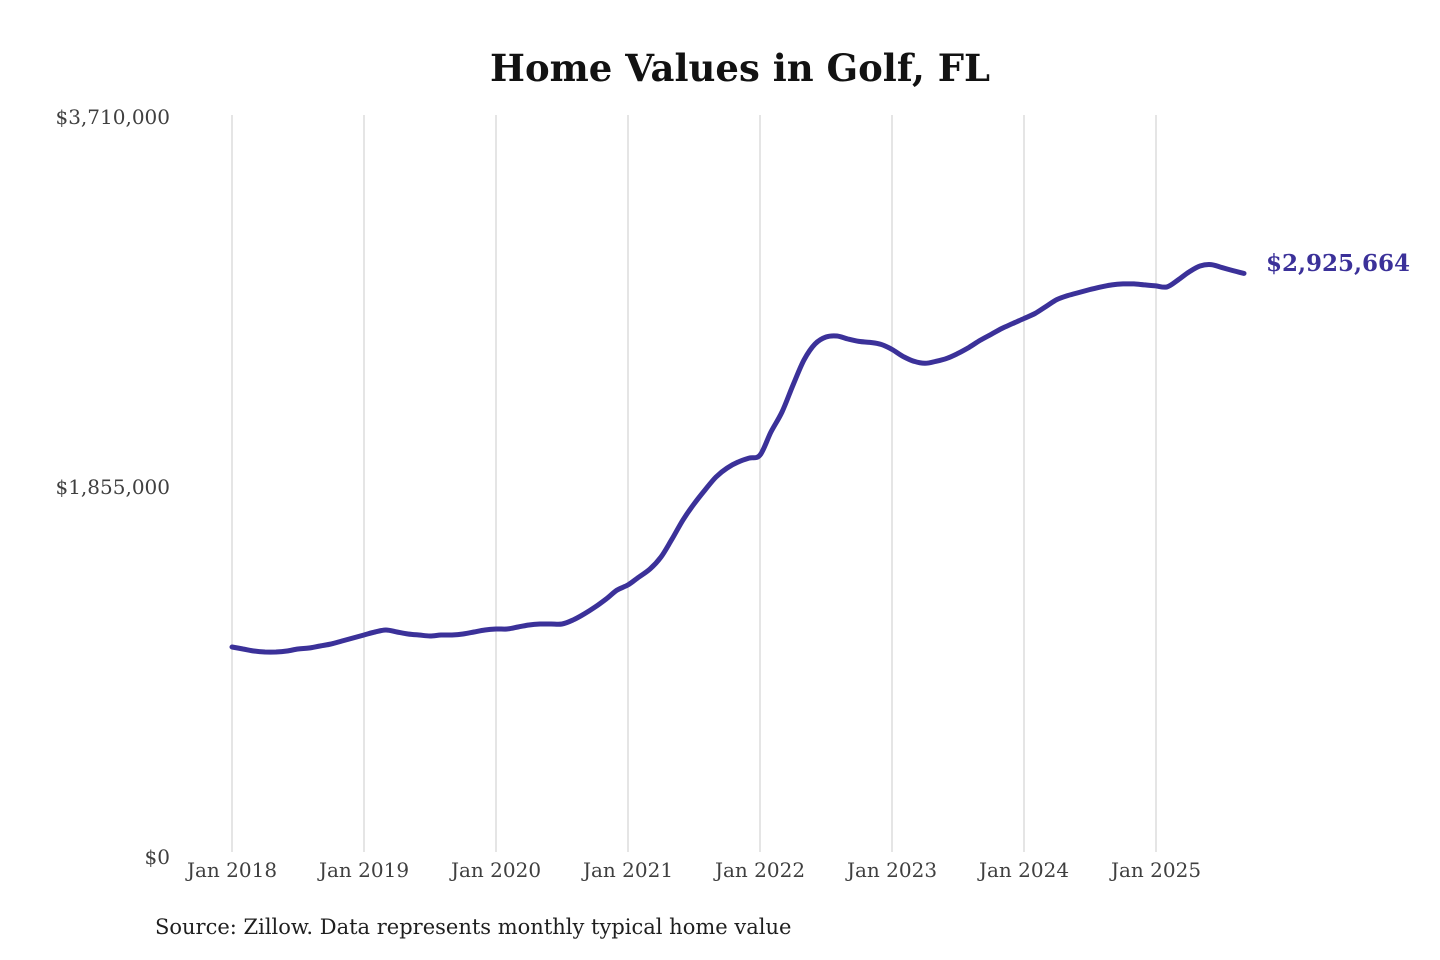  Describe the element at coordinates (1024, 870) in the screenshot. I see `x-axis-label-jan-2024: Jan 2024` at that location.